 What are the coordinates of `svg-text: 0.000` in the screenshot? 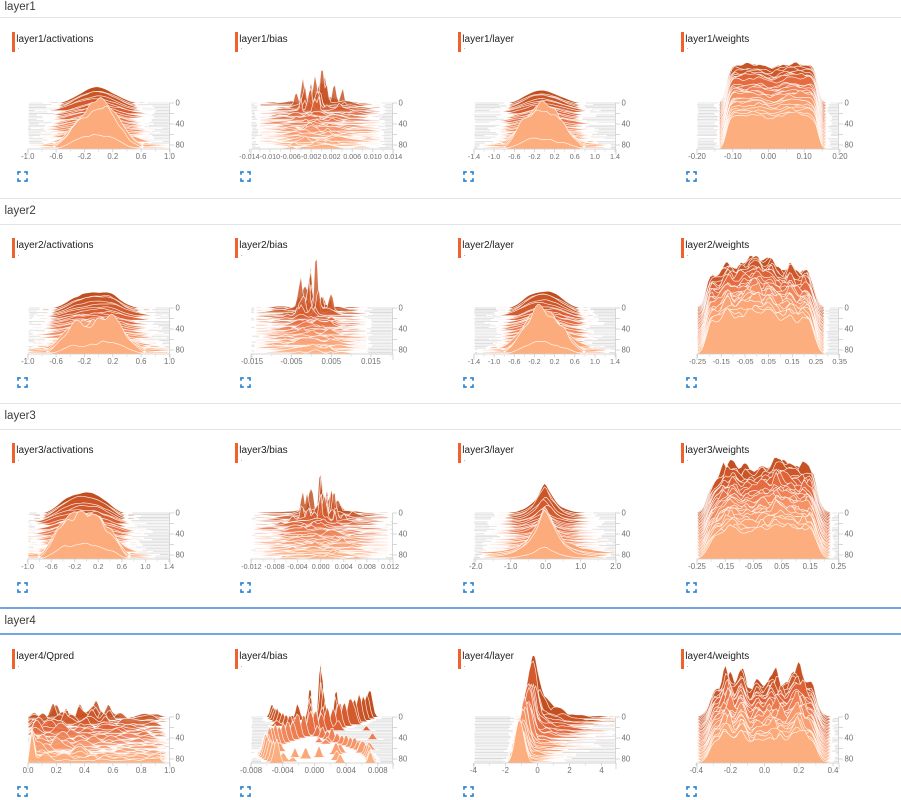 It's located at (321, 566).